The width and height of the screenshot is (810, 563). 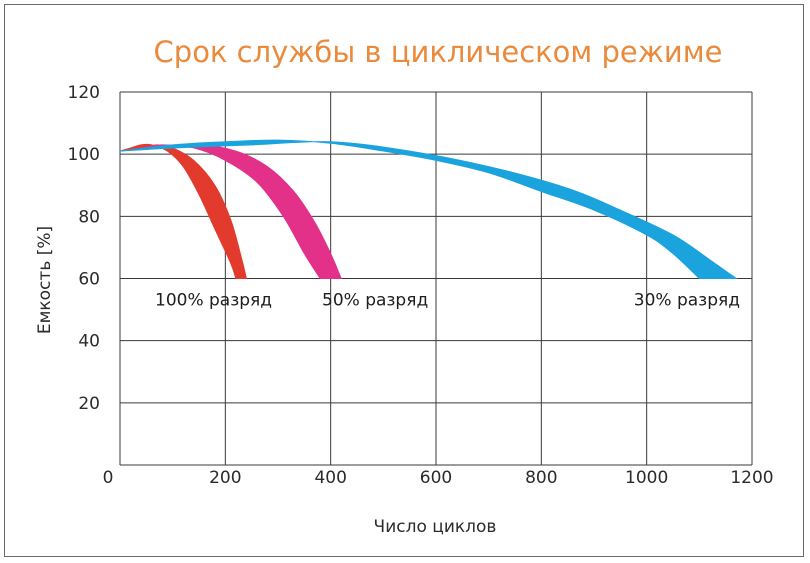 I want to click on x-tick-label: 1200, so click(x=751, y=478).